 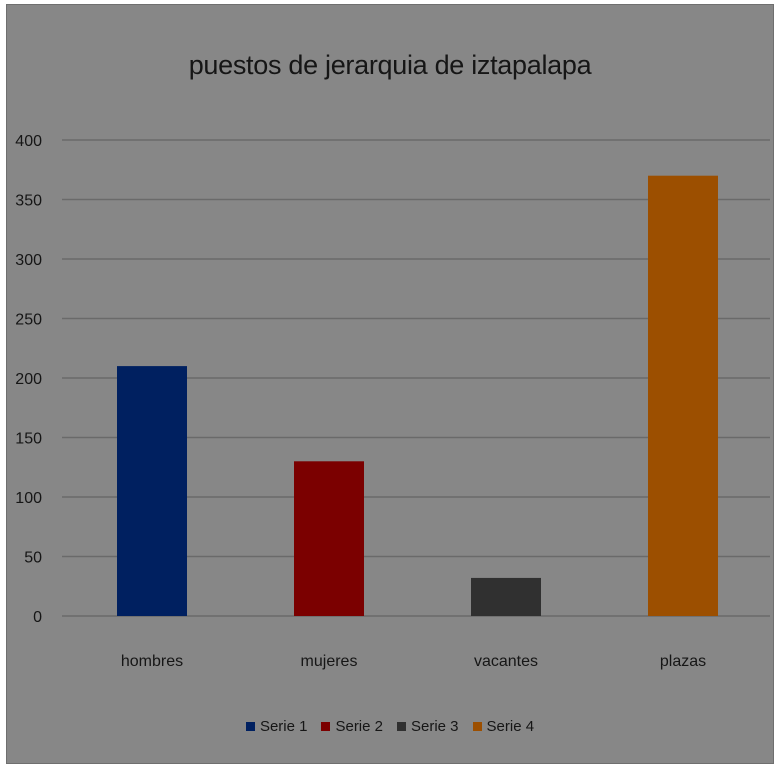 I want to click on y-tick-label: 200, so click(x=28, y=379).